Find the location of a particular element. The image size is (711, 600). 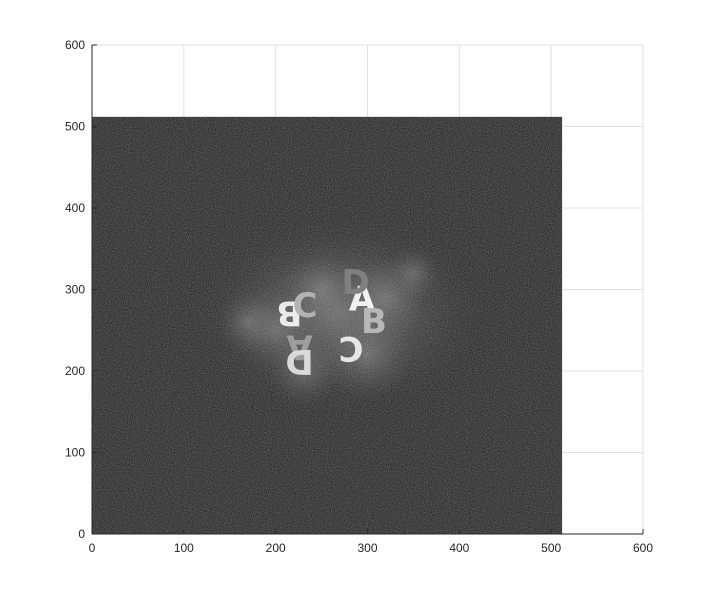

y-tick-label-6: 600 is located at coordinates (75, 45).